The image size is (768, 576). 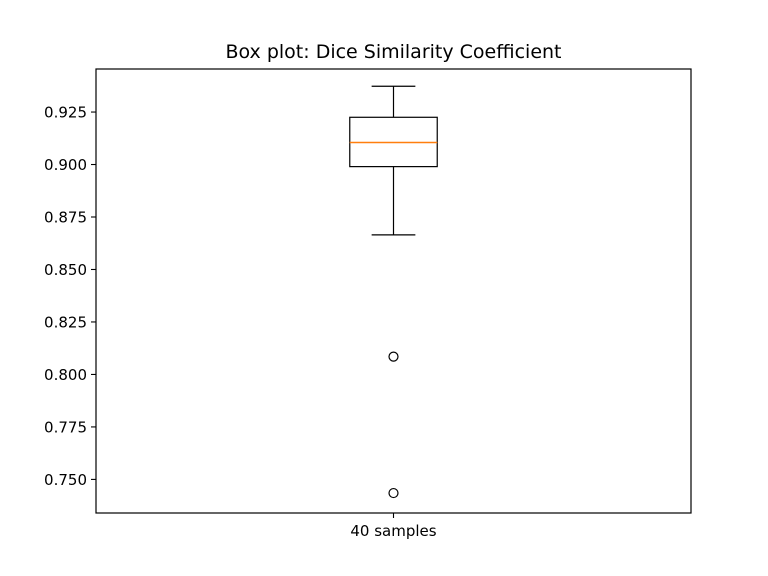 I want to click on y-tick-label: 0.925, so click(x=65, y=113).